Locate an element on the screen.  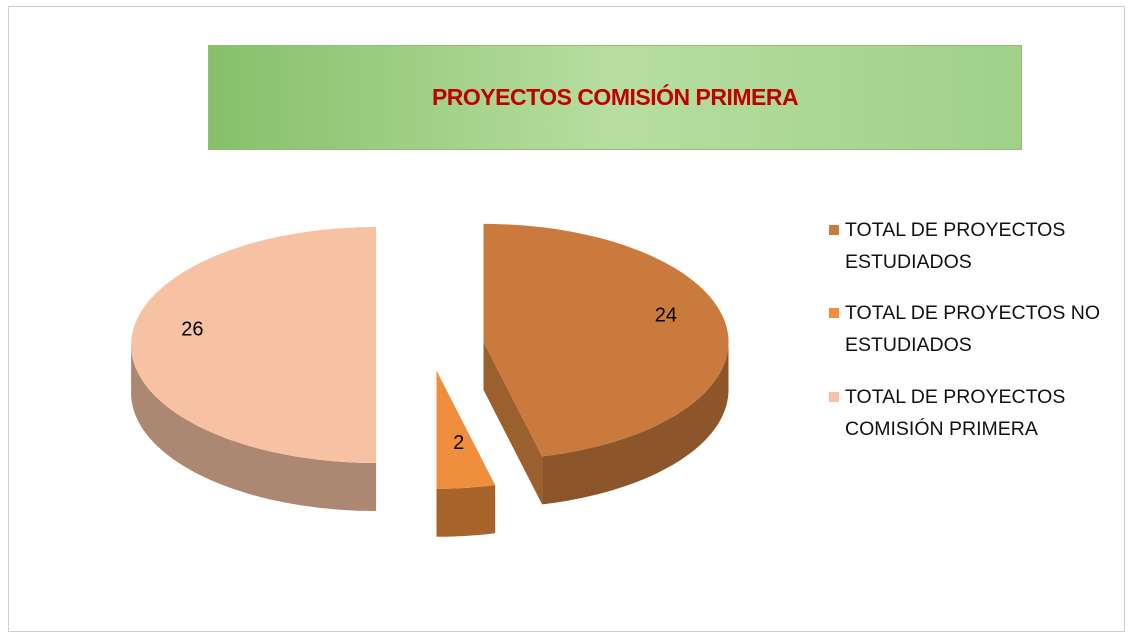
legend-label: TOTAL DE PROYECTOS ESTUDIADOS is located at coordinates (955, 246).